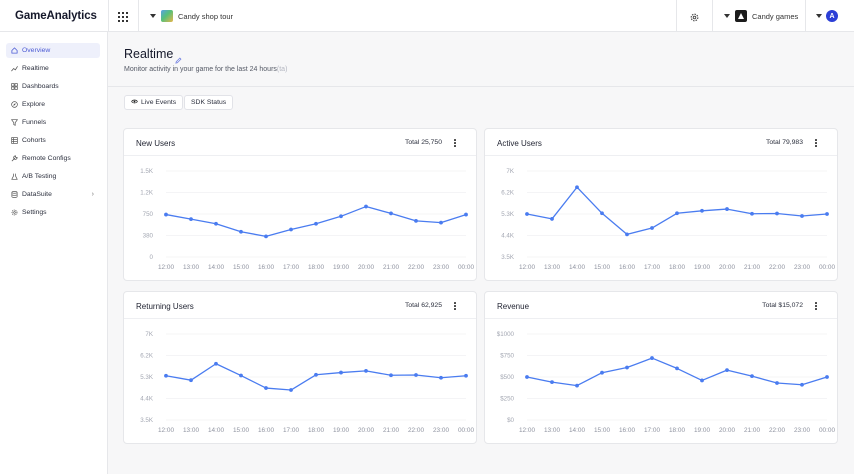 The height and width of the screenshot is (474, 854). I want to click on sidebar-item-realtime: Realtime, so click(53, 68).